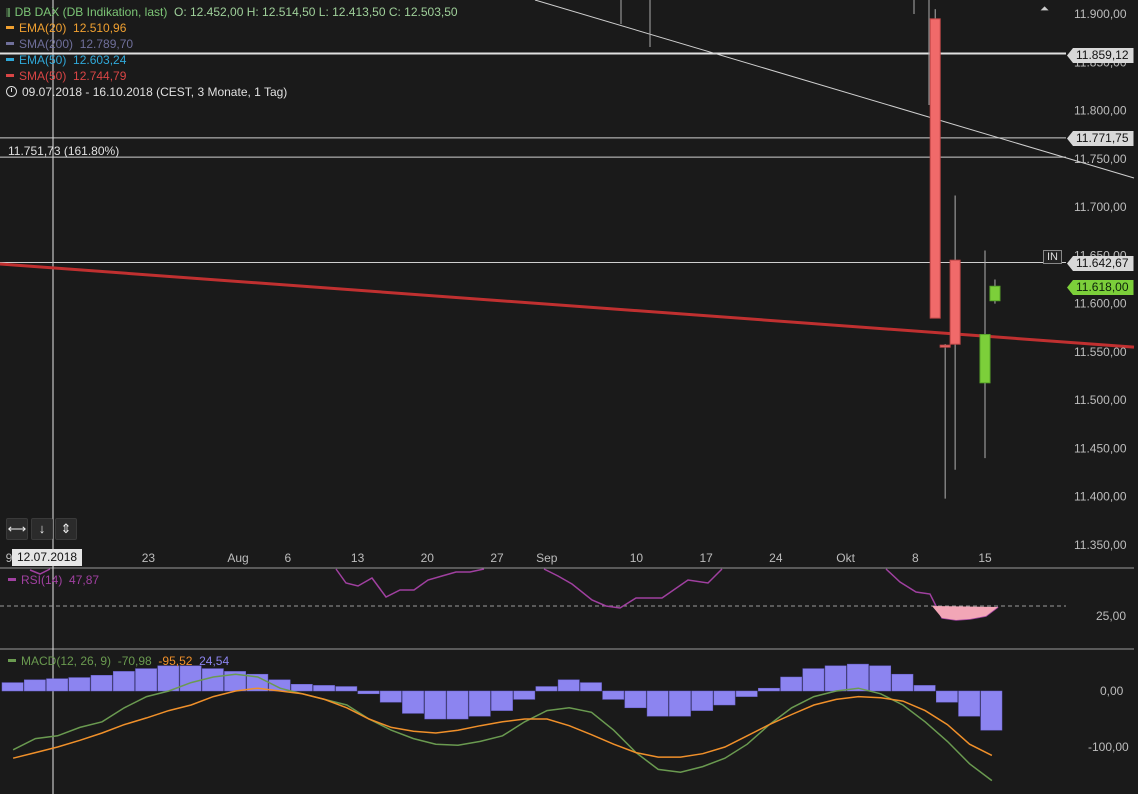 This screenshot has width=1138, height=794. I want to click on macd-value: -70,98, so click(134, 661).